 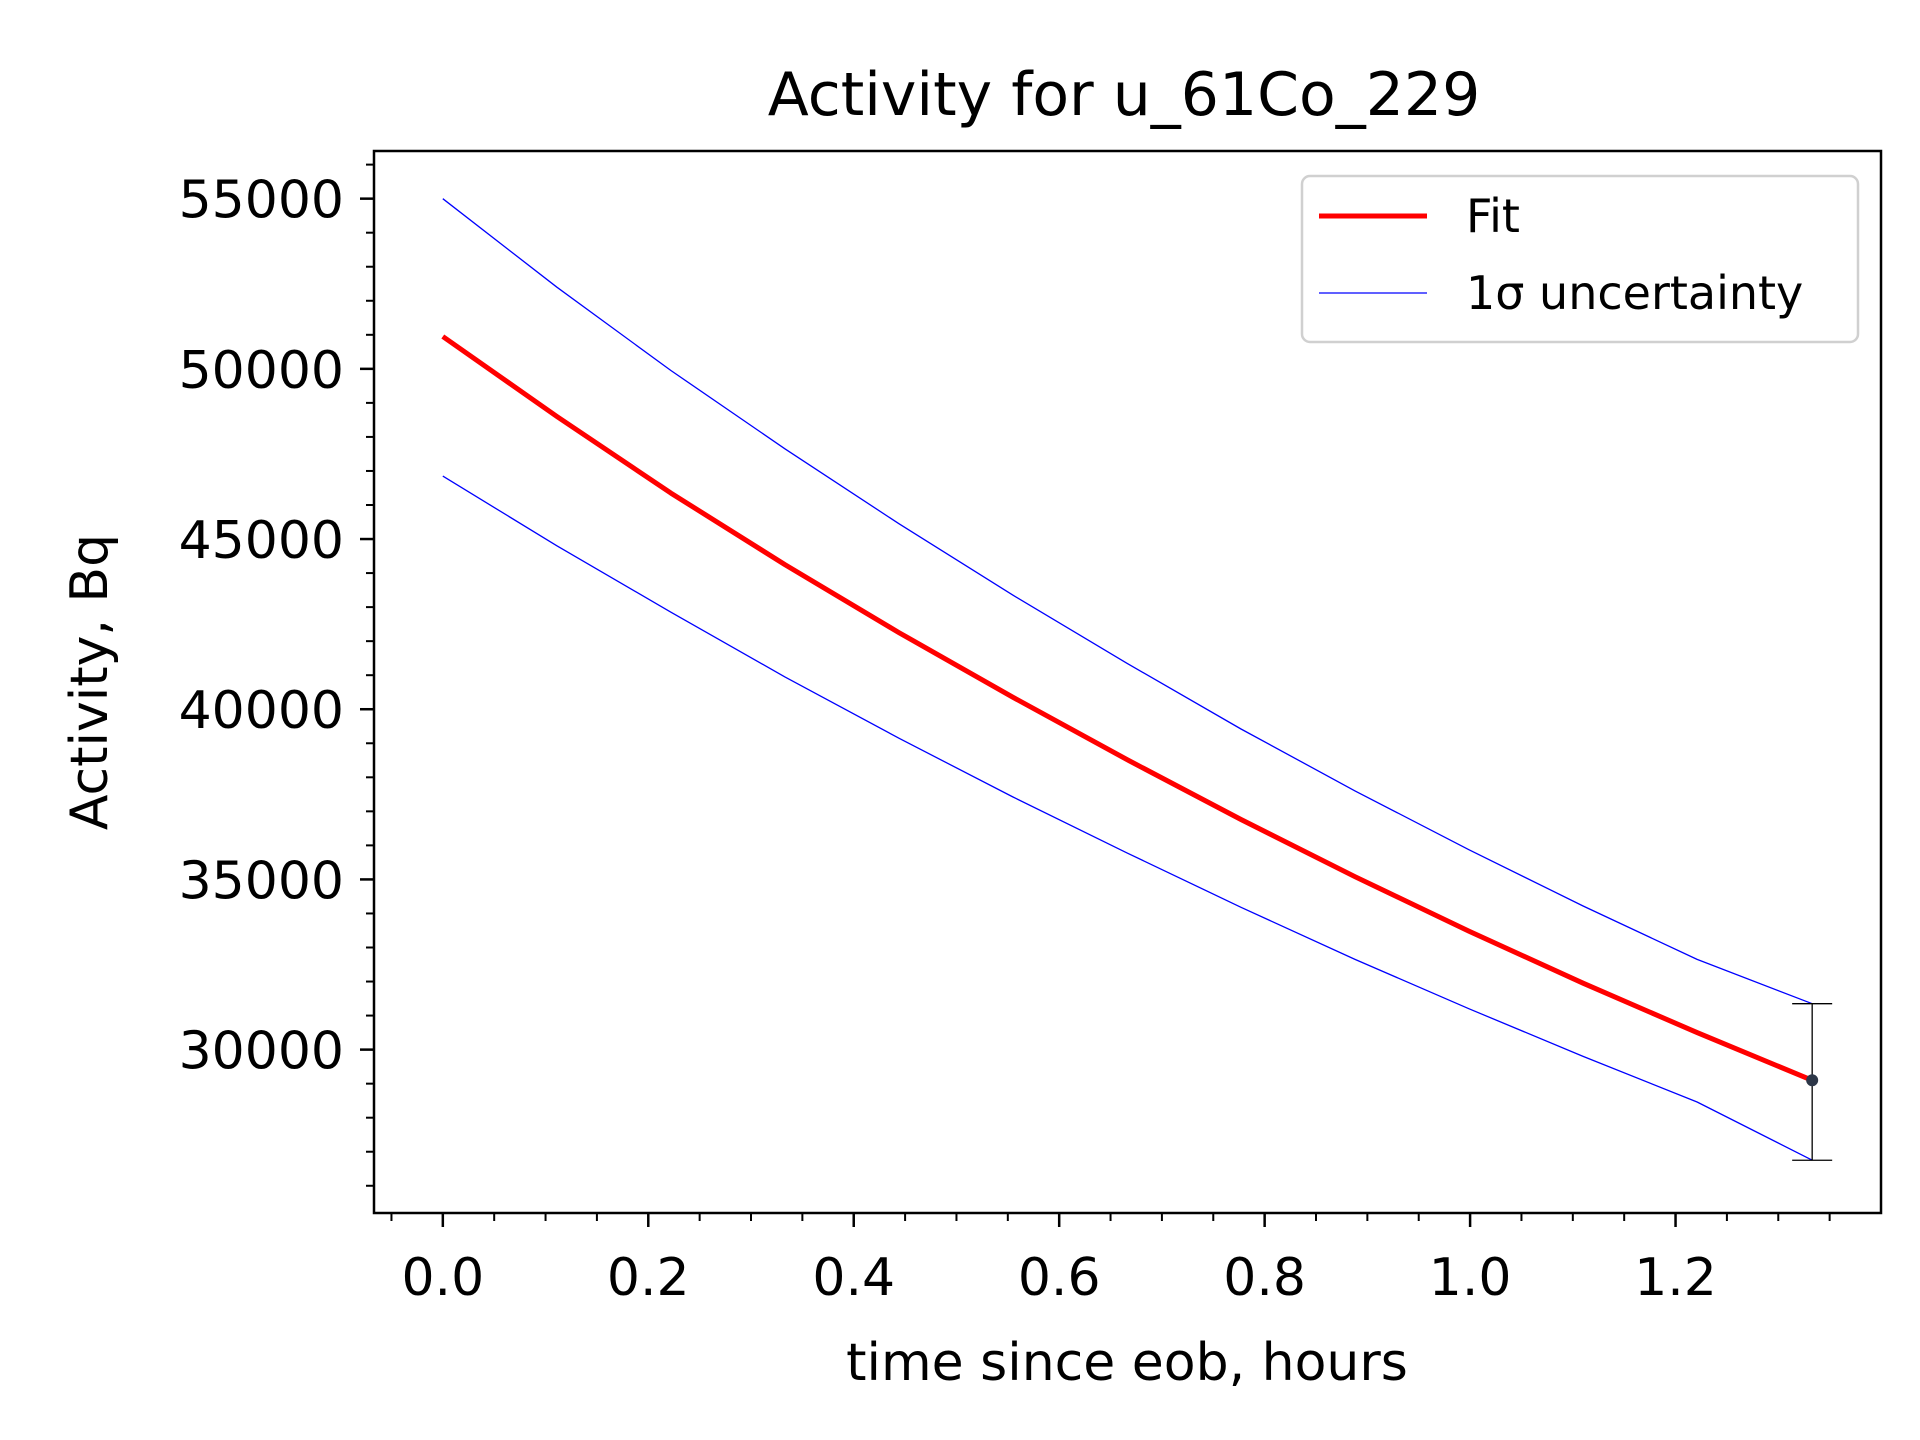 I want to click on legend-box, so click(x=1580, y=259).